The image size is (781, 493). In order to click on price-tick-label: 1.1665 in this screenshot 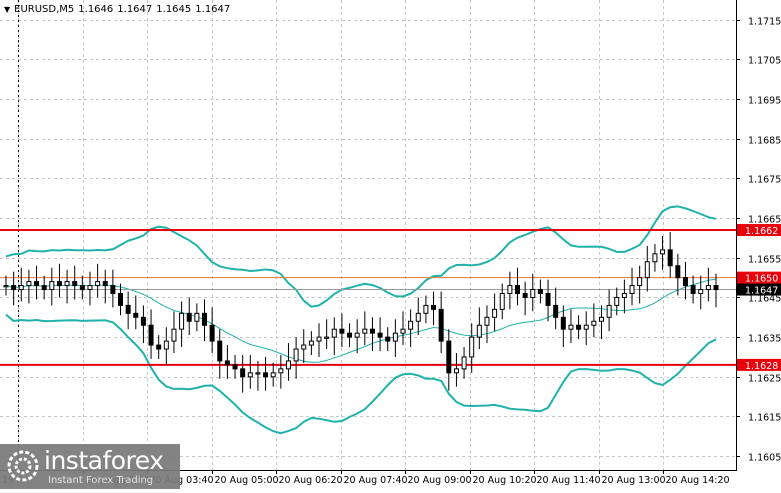, I will do `click(764, 220)`.